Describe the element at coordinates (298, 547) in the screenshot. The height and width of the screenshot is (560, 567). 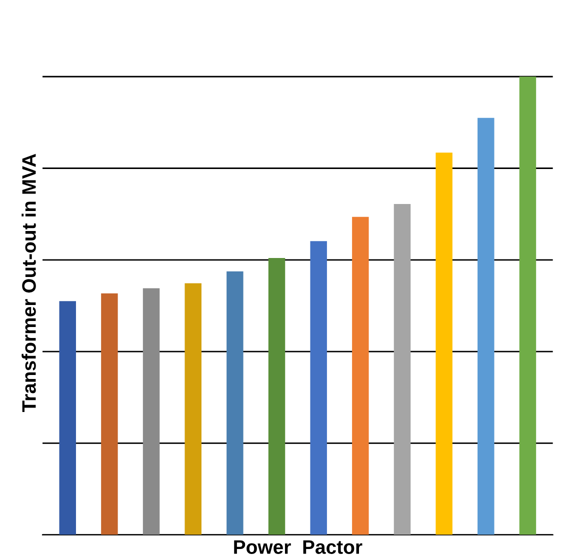
I see `x-axis-title: Power Pactor` at that location.